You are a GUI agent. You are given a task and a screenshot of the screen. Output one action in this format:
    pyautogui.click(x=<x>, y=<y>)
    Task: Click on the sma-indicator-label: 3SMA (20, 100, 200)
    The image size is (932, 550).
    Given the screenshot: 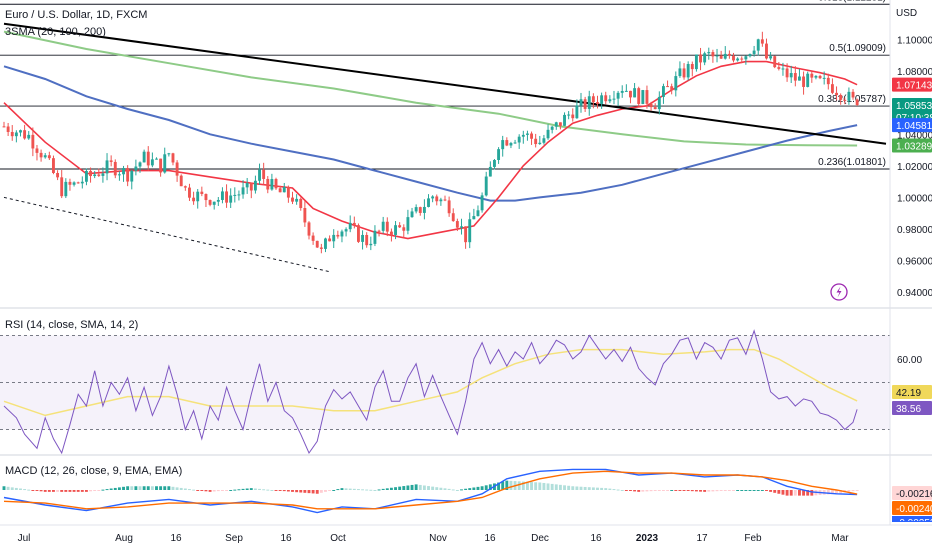 What is the action you would take?
    pyautogui.click(x=55, y=32)
    